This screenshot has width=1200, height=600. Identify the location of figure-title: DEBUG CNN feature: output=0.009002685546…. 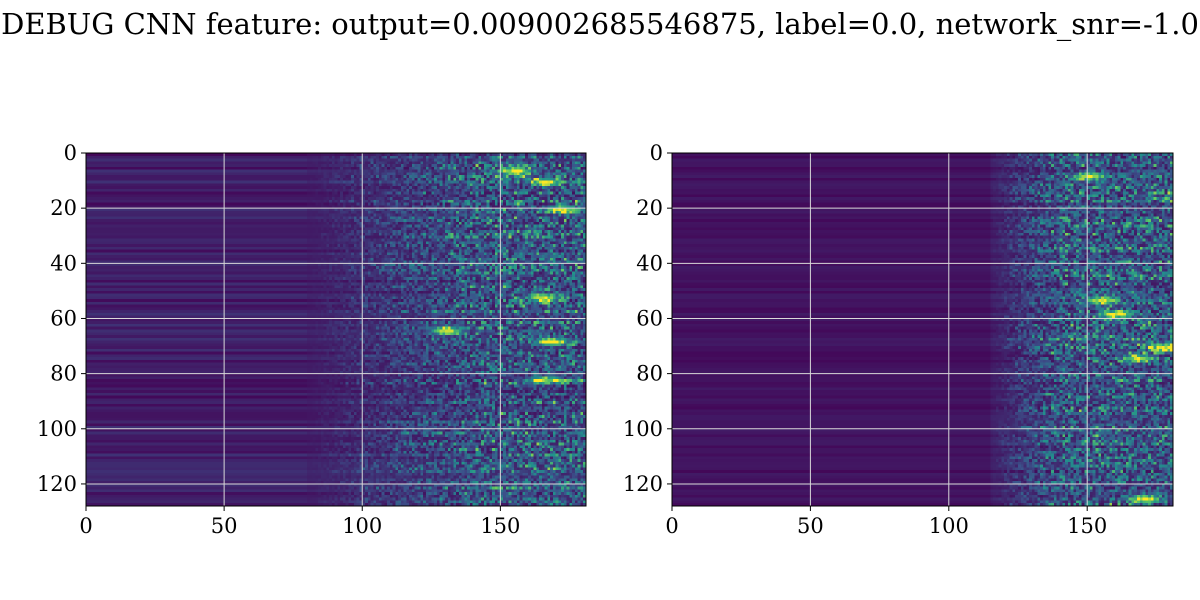
(600, 24).